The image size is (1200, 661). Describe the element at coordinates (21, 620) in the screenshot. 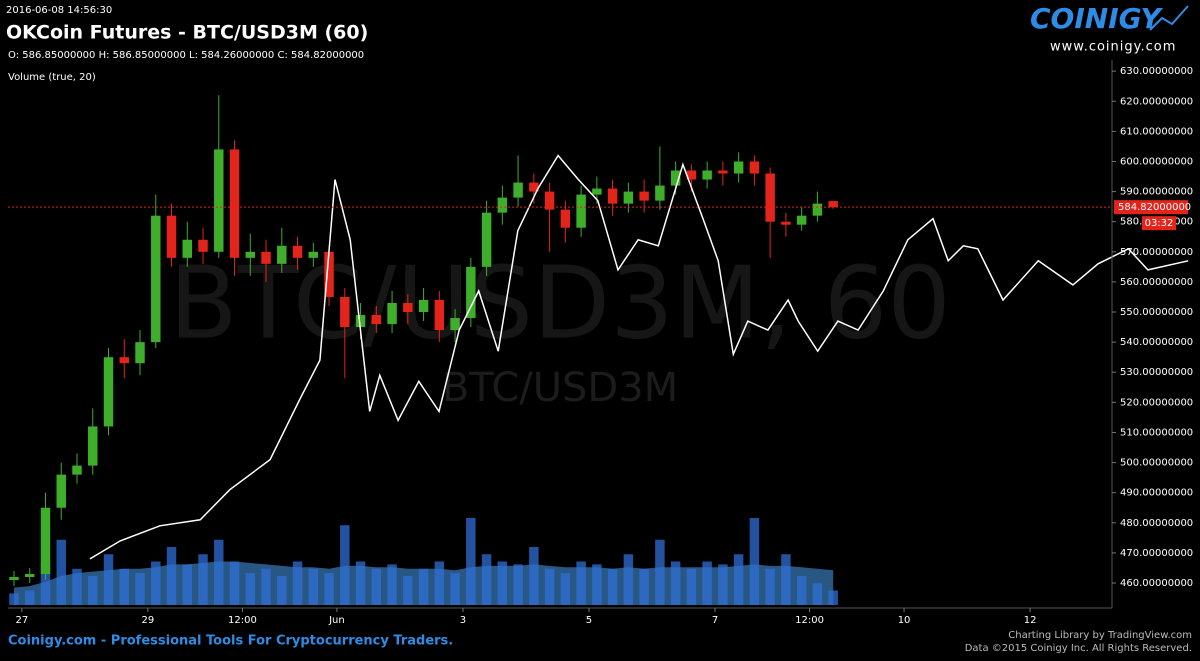

I see `x-tick-label: 27` at that location.